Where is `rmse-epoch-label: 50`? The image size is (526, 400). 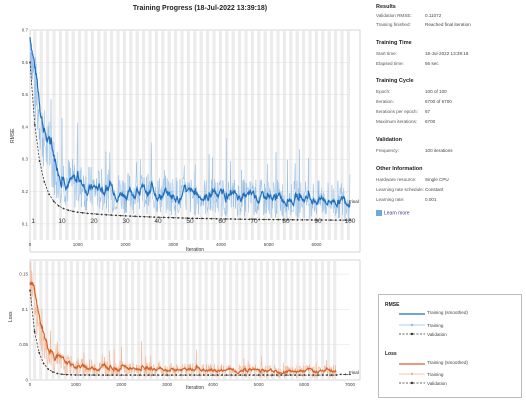 rmse-epoch-label: 50 is located at coordinates (190, 221).